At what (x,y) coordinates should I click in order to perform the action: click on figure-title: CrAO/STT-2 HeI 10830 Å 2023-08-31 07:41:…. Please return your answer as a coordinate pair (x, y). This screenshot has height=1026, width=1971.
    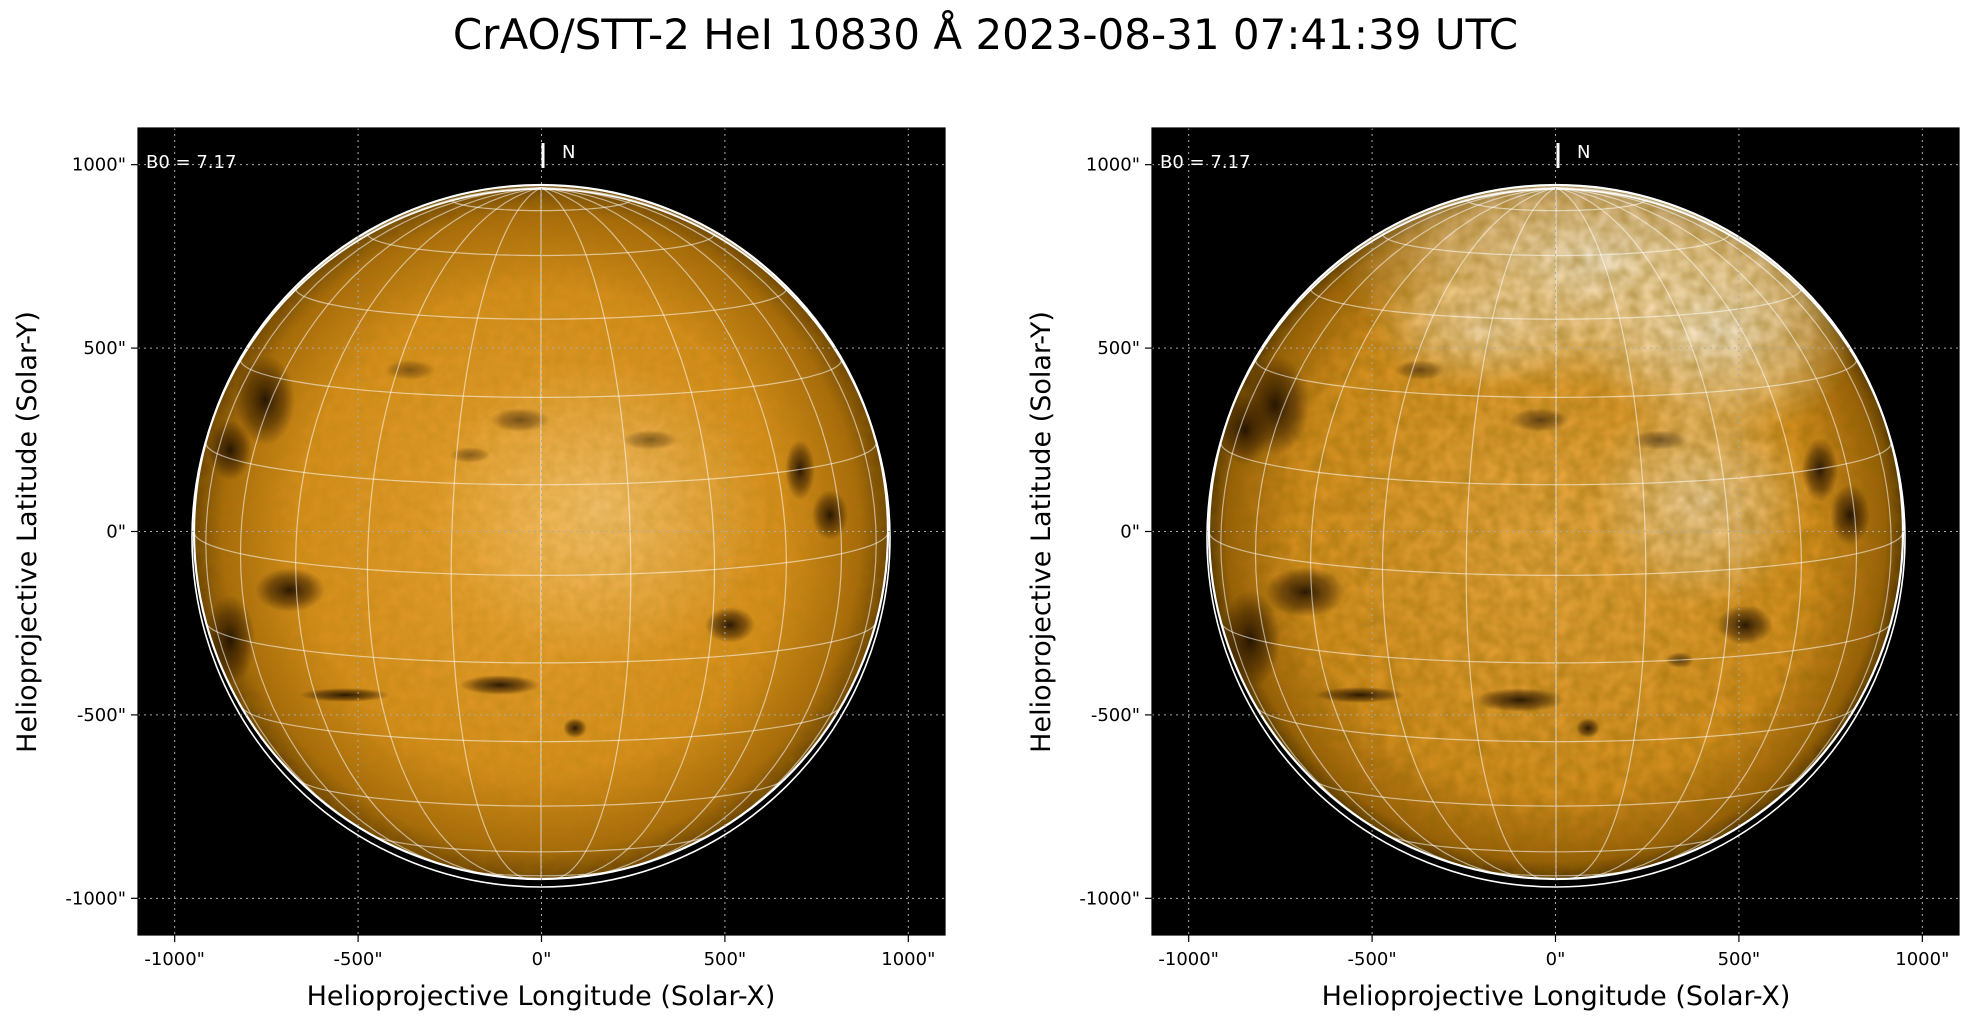
    Looking at the image, I should click on (985, 34).